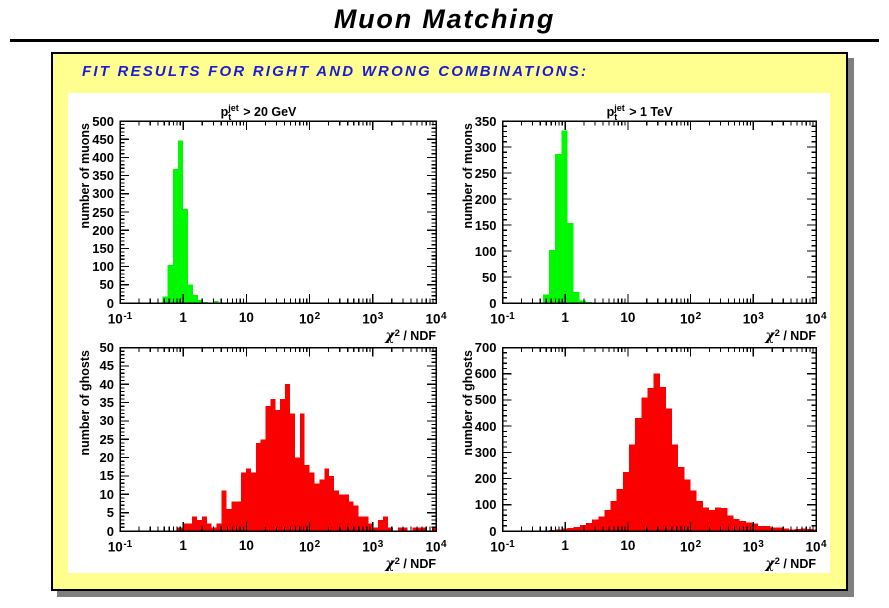 This screenshot has height=608, width=889. I want to click on pad-title: p jet t > 20 GeV, so click(258, 112).